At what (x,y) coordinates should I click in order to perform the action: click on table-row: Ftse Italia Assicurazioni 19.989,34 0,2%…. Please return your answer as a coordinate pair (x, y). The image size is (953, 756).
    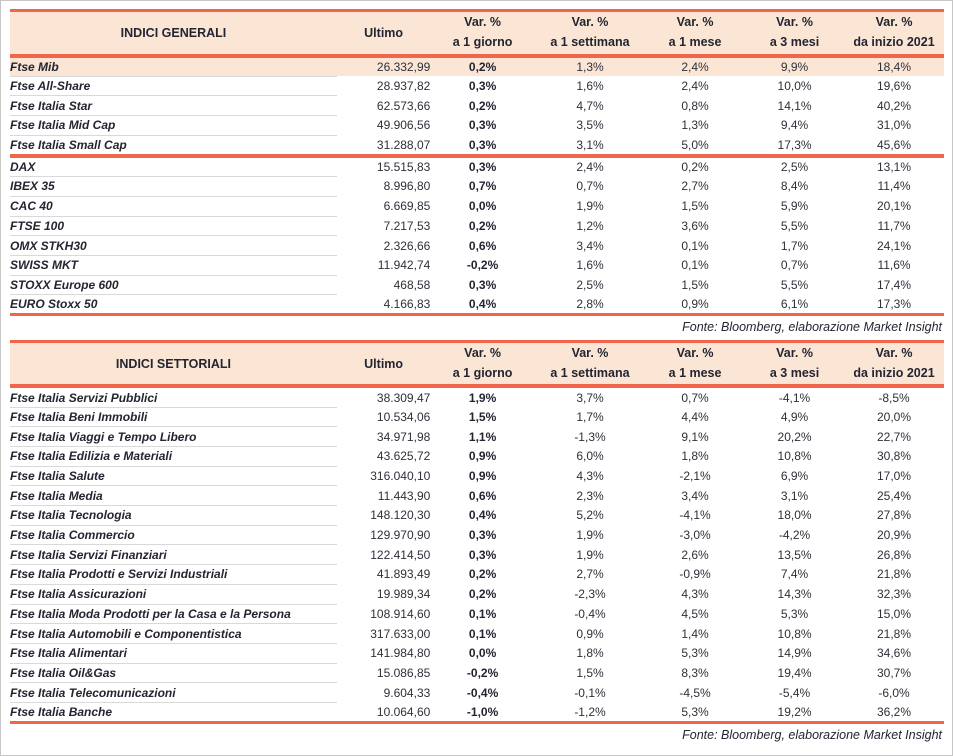
    Looking at the image, I should click on (477, 594).